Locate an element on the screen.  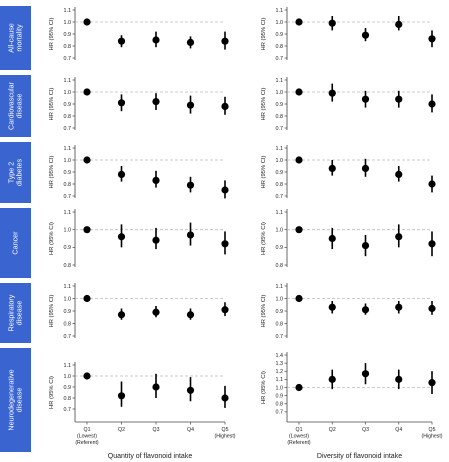
row-label-text: disease is located at coordinates (18, 313).